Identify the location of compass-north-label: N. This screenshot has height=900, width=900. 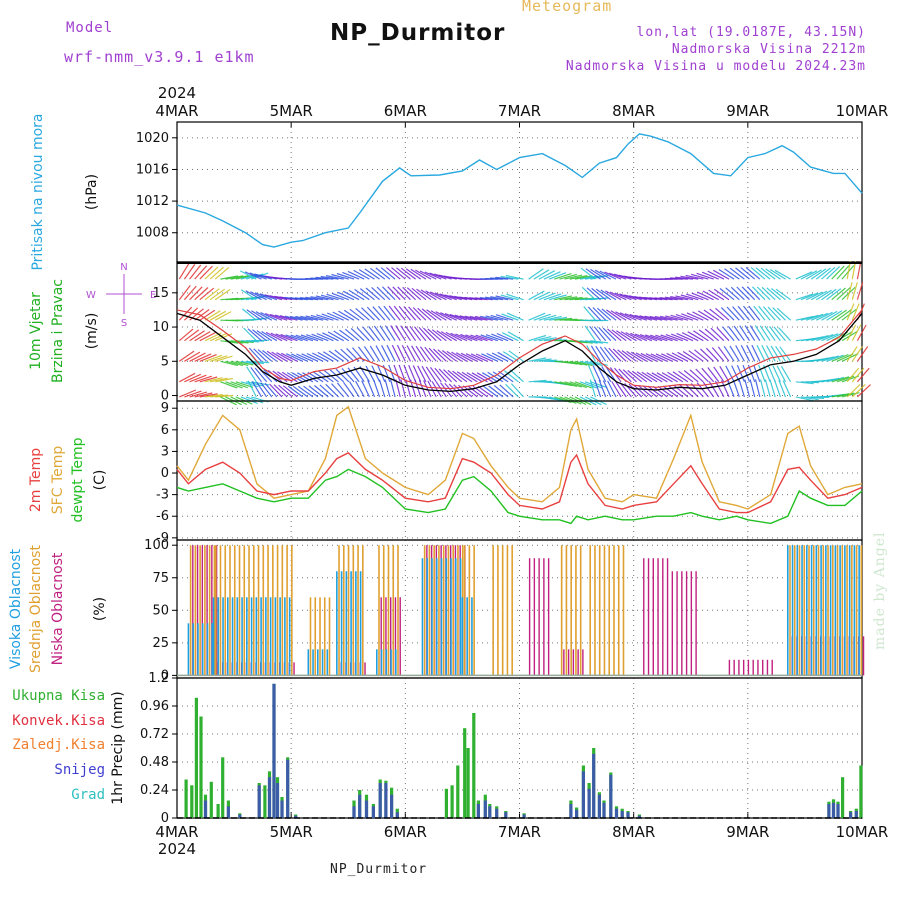
(123, 267).